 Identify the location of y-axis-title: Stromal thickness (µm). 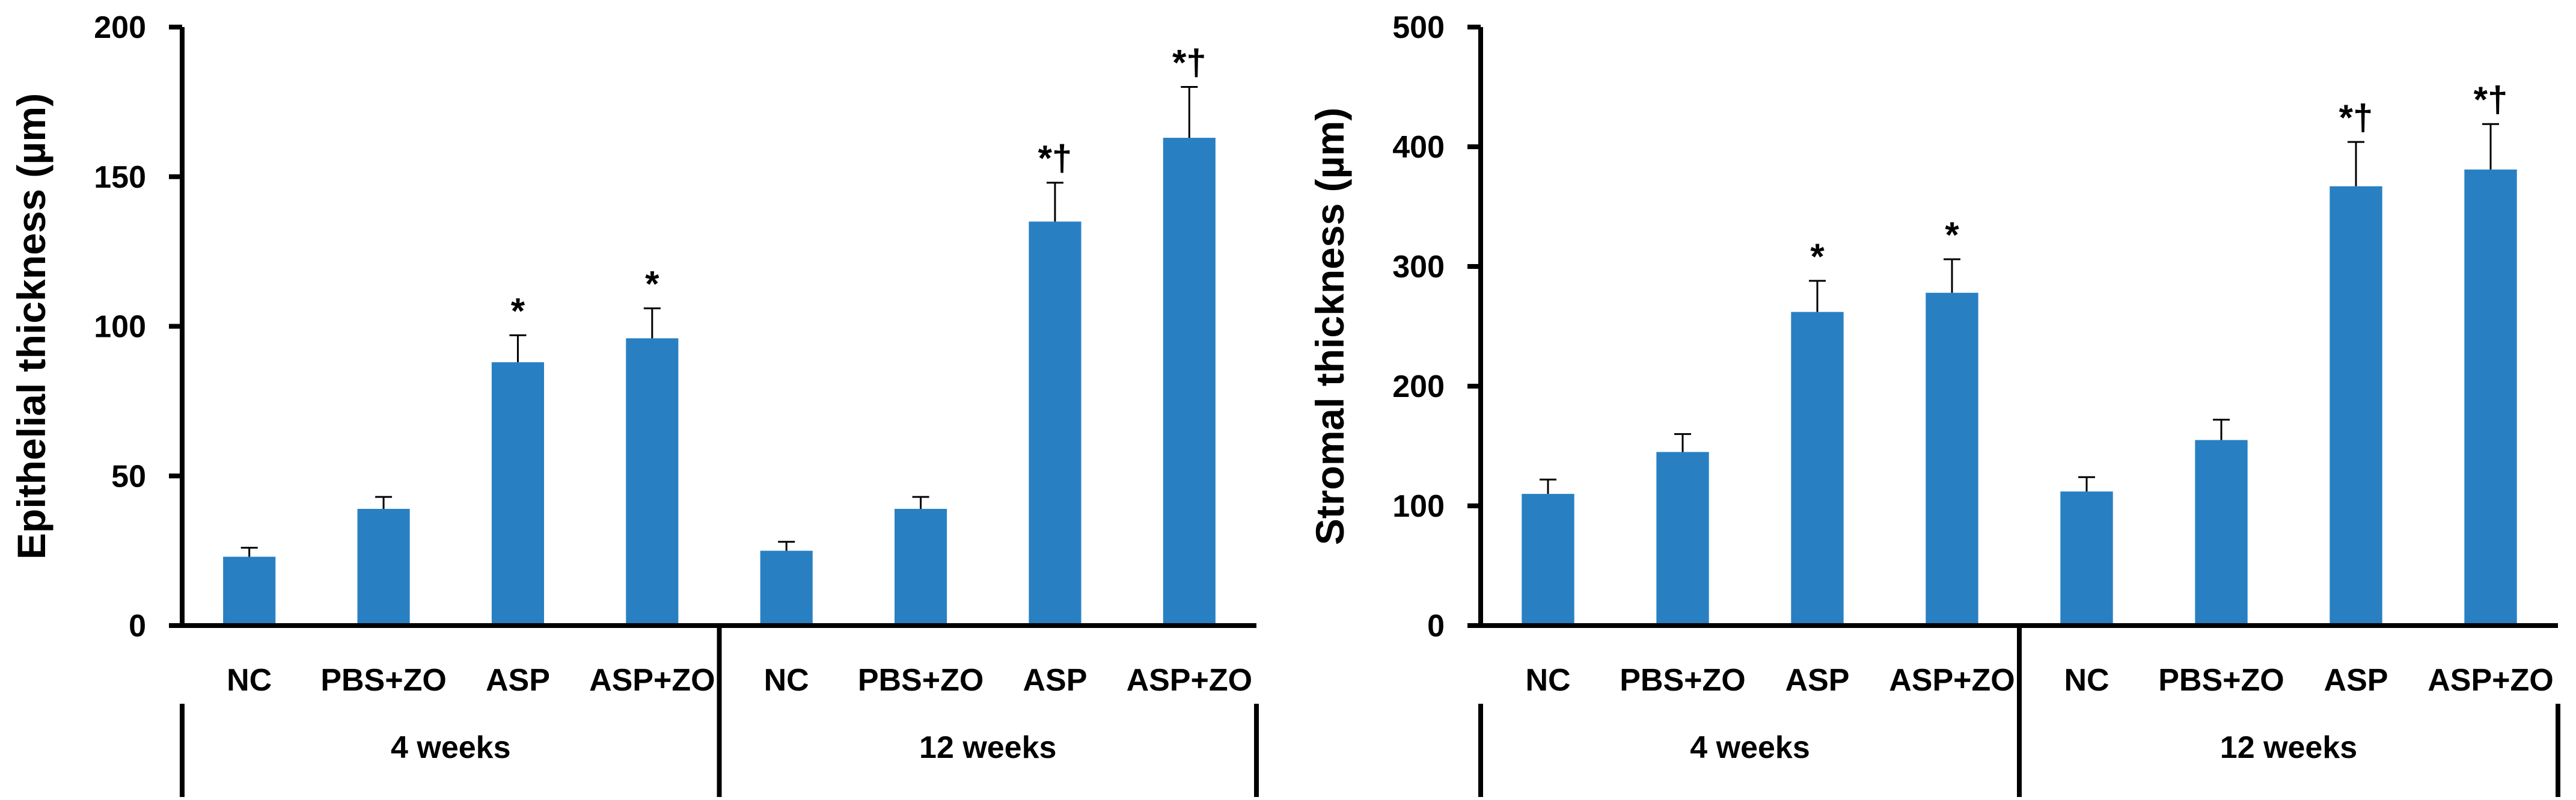
(1330, 327).